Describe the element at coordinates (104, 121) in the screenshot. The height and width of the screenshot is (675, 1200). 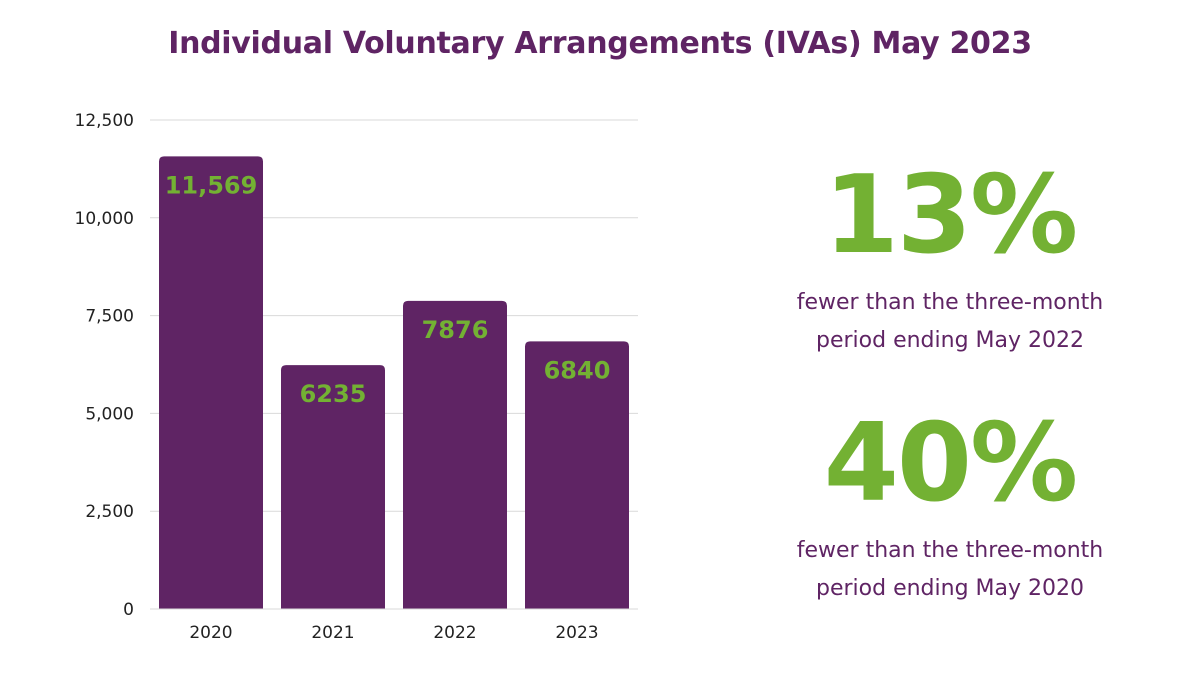
I see `y-tick-label: 12,500` at that location.